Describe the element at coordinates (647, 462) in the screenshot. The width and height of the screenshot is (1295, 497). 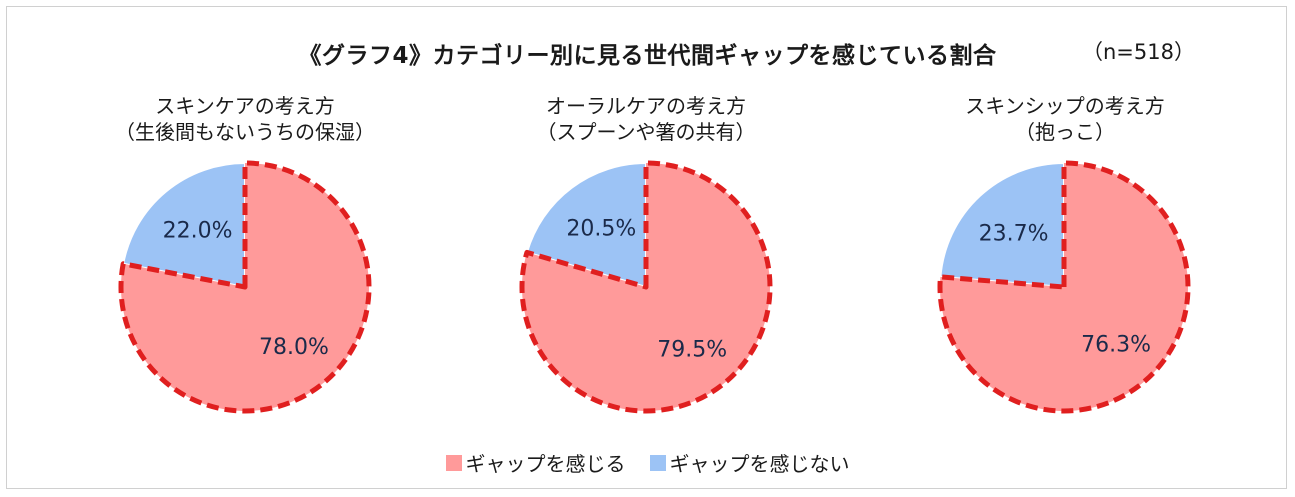
I see `legend: ギャップを感じる ギャップを感じない` at that location.